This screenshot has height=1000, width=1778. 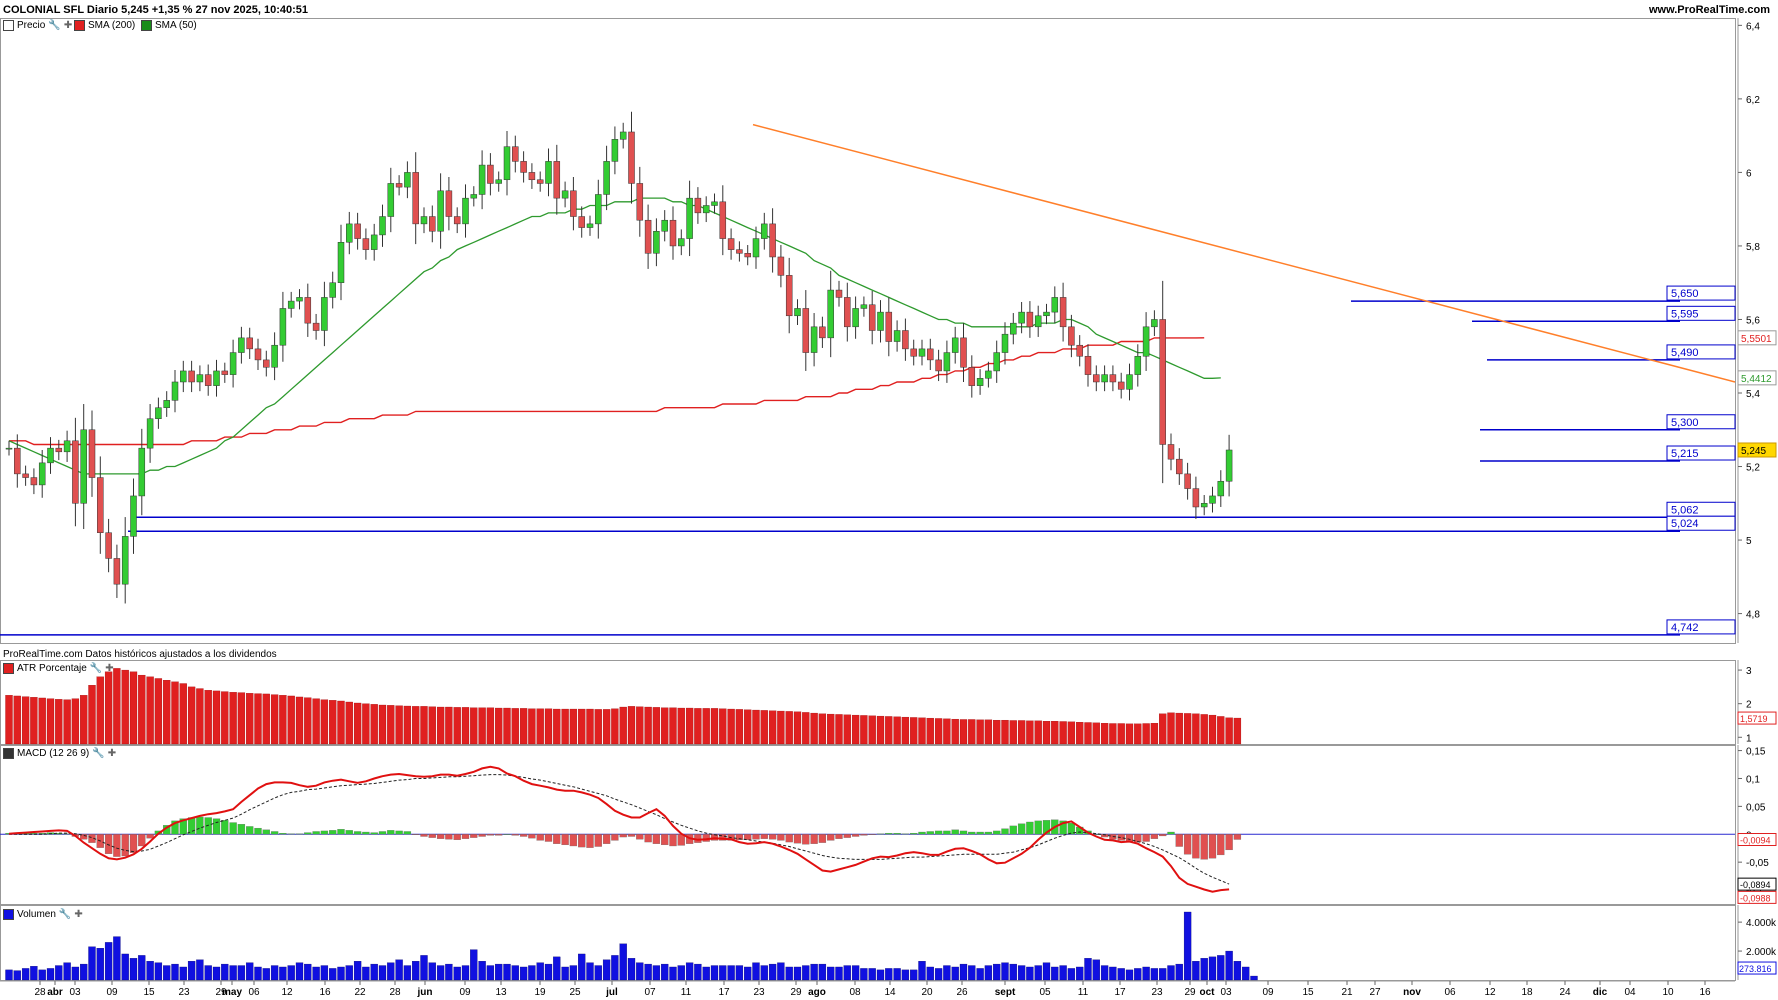 What do you see at coordinates (104, 25) in the screenshot?
I see `legend-sma200: SMA (200)` at bounding box center [104, 25].